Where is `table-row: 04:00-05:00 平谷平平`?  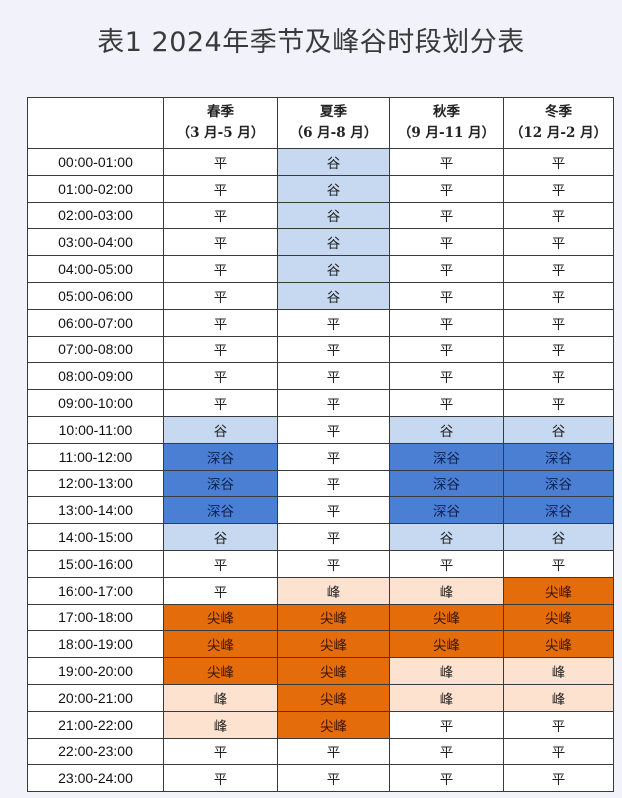 table-row: 04:00-05:00 平谷平平 is located at coordinates (320, 269).